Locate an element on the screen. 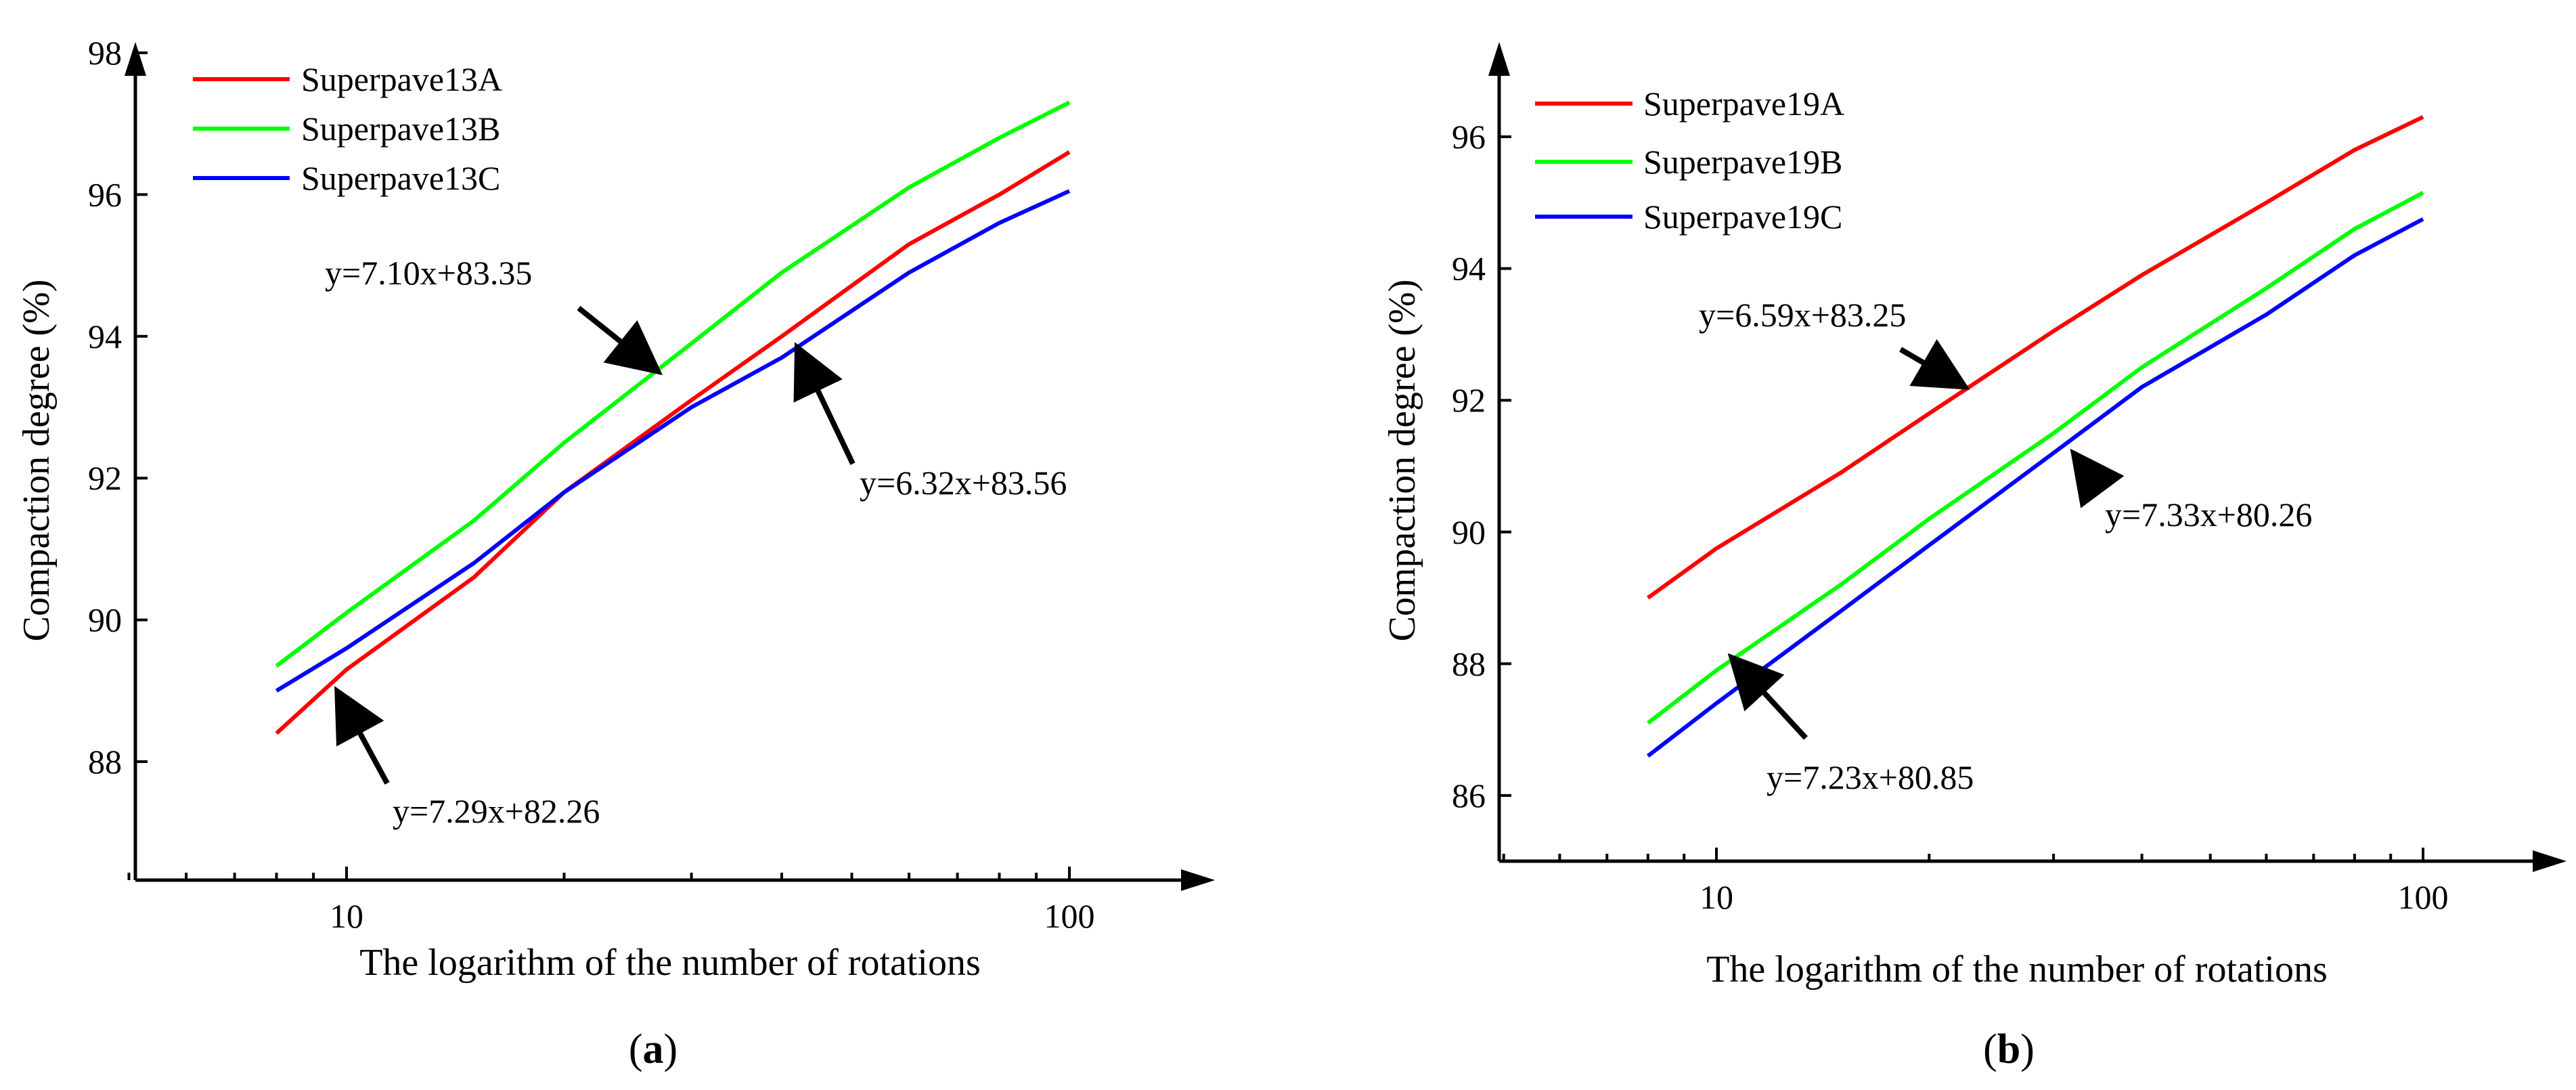 The height and width of the screenshot is (1090, 2576). legend-label-superpave13a: Superpave13A is located at coordinates (401, 79).